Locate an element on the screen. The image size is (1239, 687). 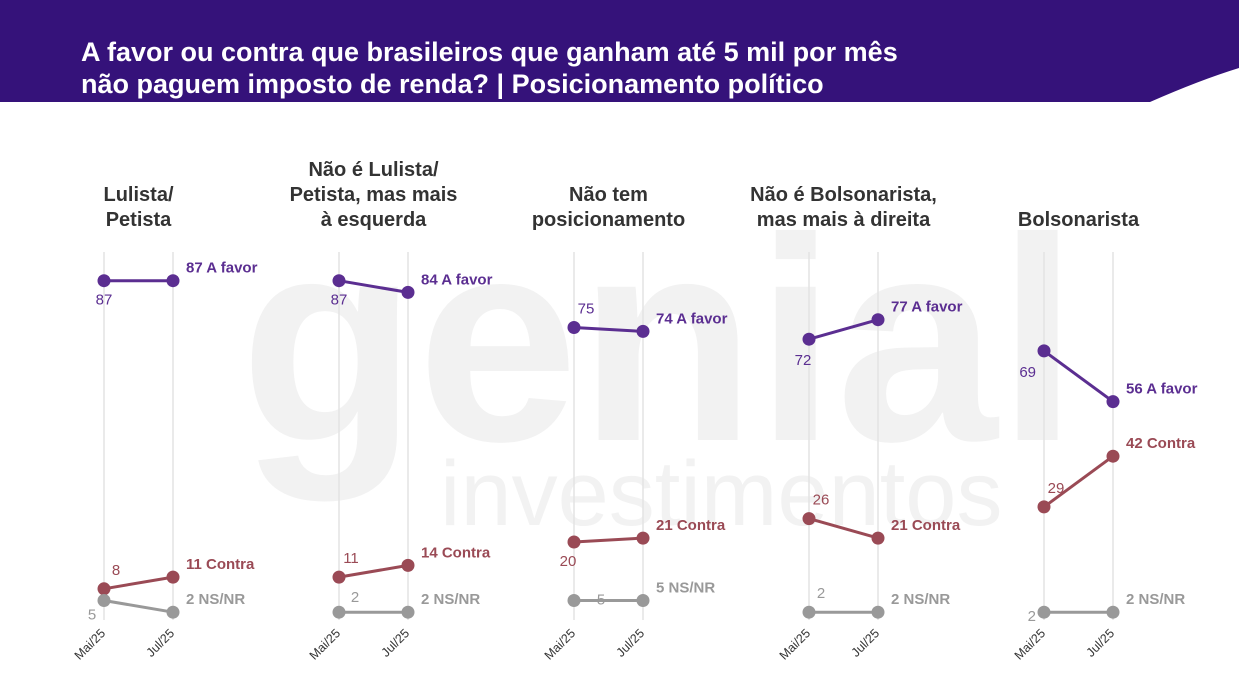
panel-5-contra-line is located at coordinates (1078, 481).